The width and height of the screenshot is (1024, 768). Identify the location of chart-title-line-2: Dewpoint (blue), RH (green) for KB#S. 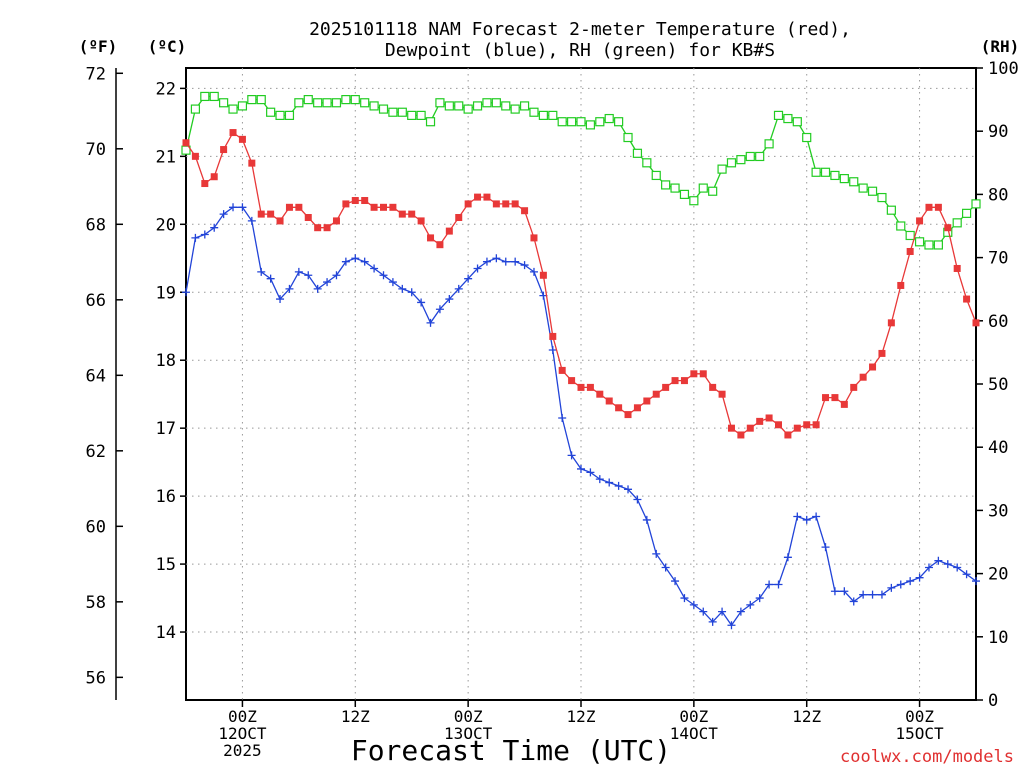
(580, 50).